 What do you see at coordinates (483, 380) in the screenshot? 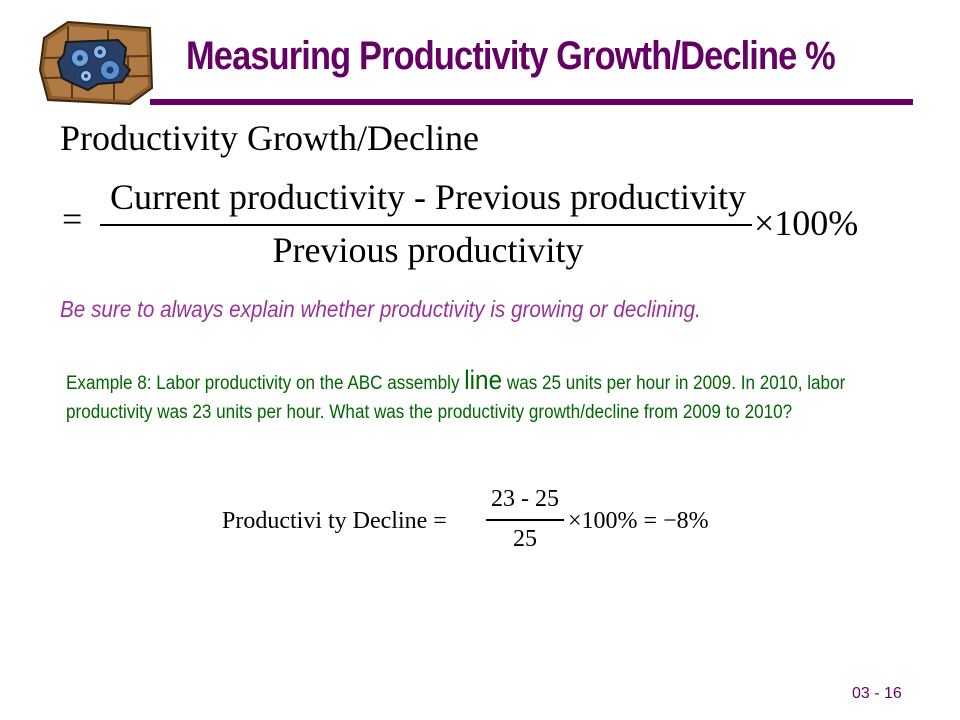
I see `example-emphasized-word: line` at bounding box center [483, 380].